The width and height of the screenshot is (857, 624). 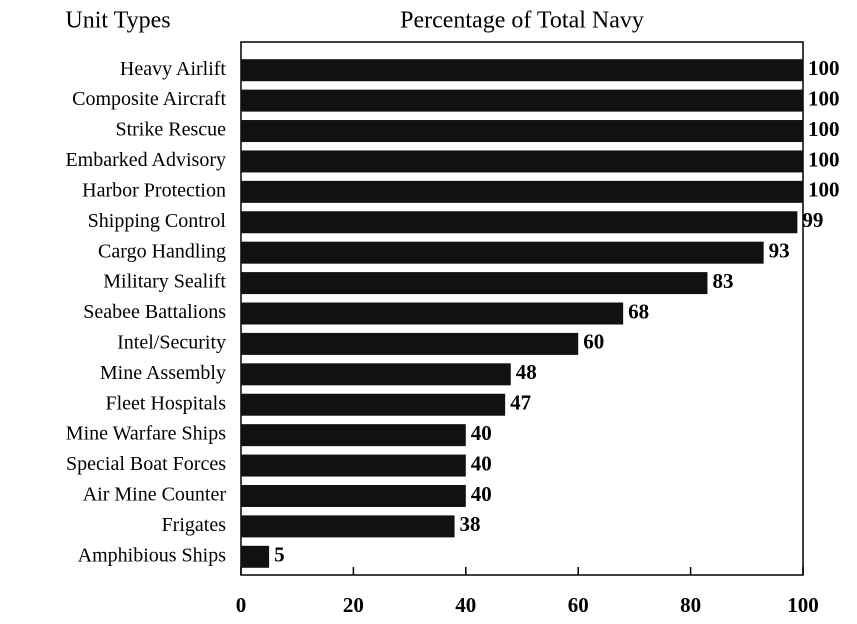 I want to click on value-label: 68, so click(x=638, y=311).